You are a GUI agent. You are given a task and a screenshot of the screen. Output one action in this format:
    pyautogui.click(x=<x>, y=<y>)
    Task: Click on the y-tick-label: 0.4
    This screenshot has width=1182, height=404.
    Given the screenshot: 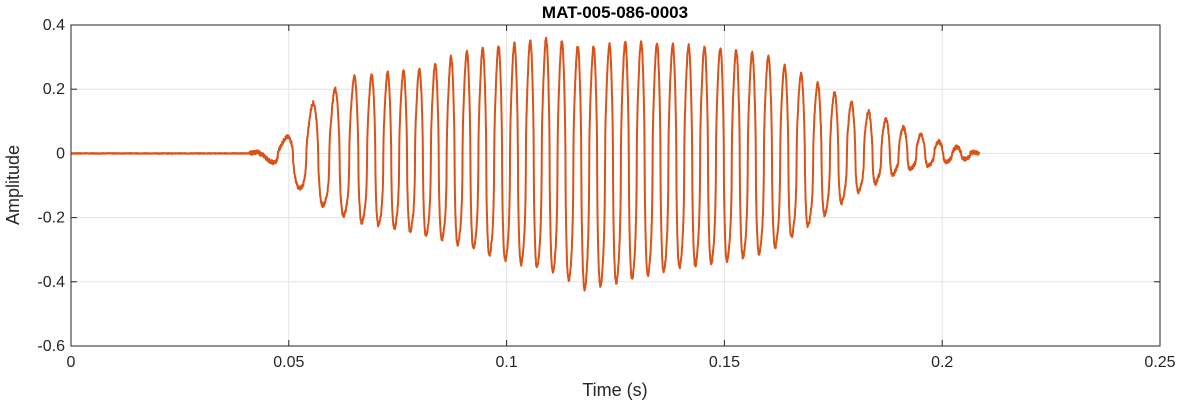 What is the action you would take?
    pyautogui.click(x=54, y=25)
    